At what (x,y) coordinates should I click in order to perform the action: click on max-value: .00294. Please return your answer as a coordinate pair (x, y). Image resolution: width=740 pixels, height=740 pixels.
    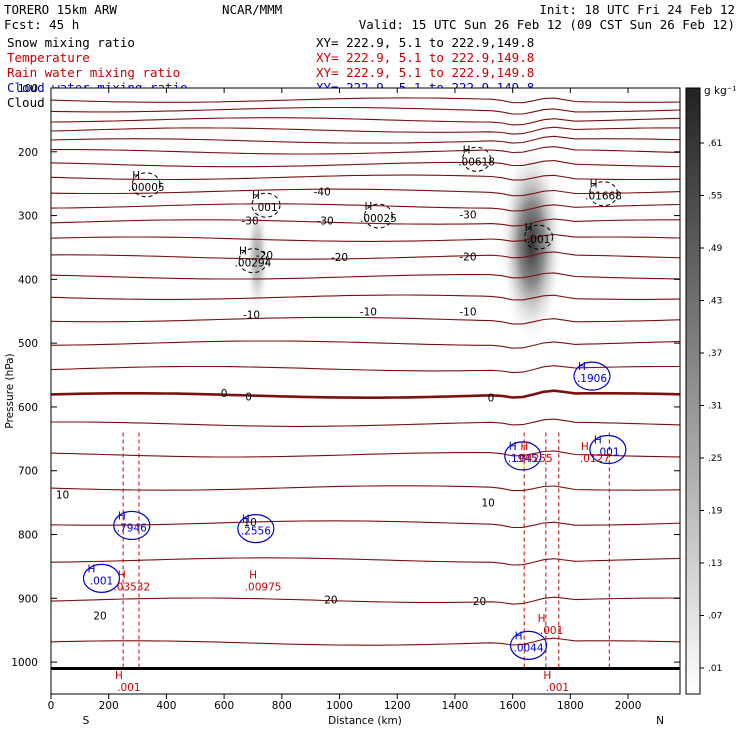
    Looking at the image, I should click on (253, 264).